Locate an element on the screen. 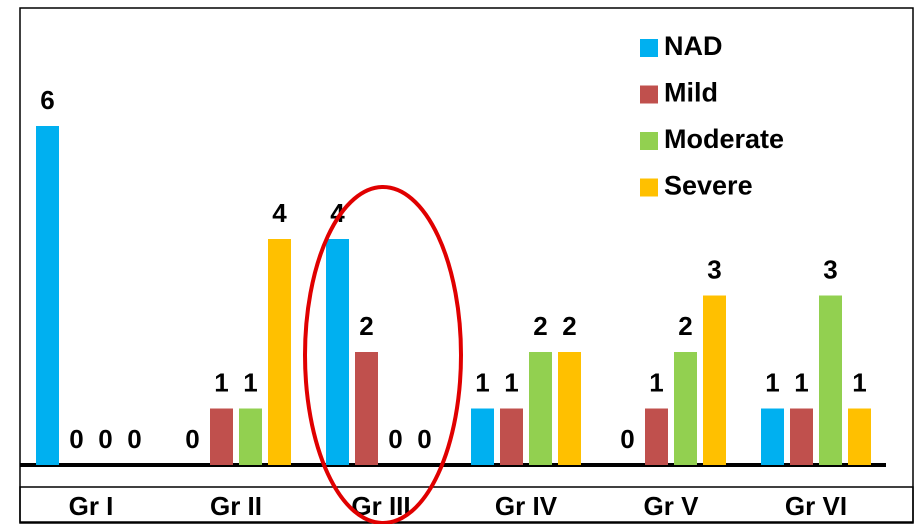 The width and height of the screenshot is (915, 524). data-label: 4 is located at coordinates (279, 213).